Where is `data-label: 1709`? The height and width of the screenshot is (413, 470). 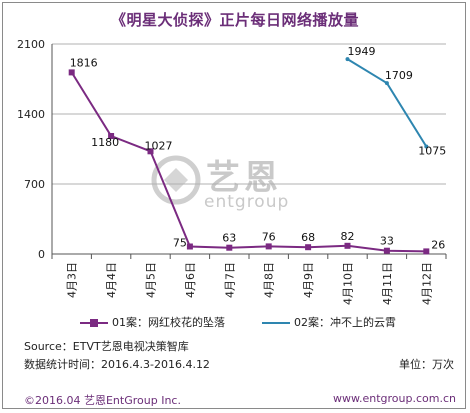
data-label: 1709 is located at coordinates (399, 75).